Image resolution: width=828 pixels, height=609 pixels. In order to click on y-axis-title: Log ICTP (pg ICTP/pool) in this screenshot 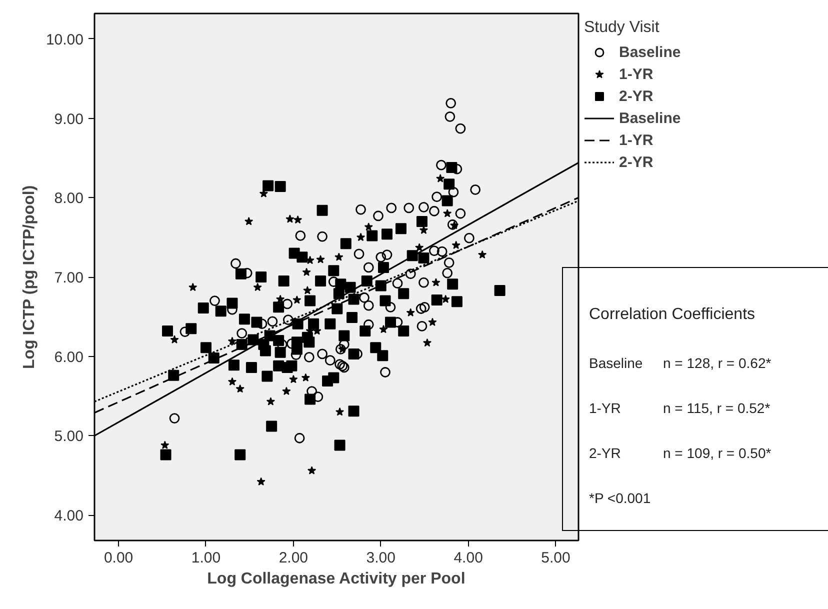, I will do `click(29, 277)`.